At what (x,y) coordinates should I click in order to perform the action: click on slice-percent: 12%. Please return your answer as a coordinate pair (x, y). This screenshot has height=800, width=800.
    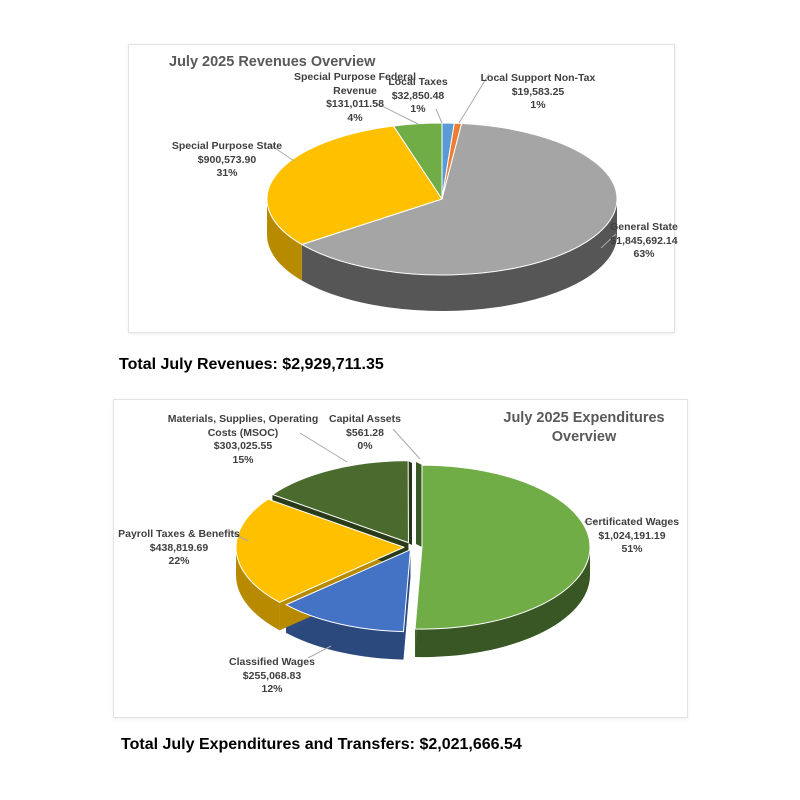
    Looking at the image, I should click on (272, 689).